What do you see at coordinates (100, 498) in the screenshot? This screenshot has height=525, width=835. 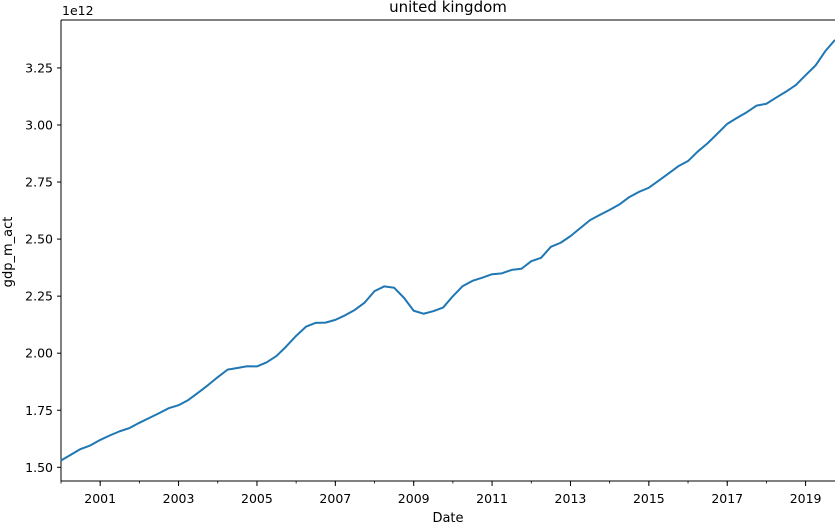 I see `x-tick-label: 2001` at bounding box center [100, 498].